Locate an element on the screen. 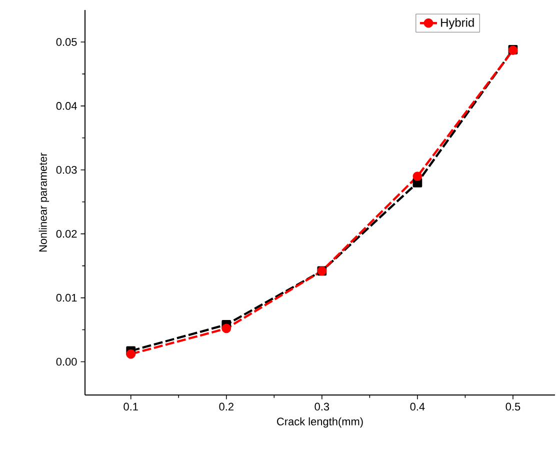 Image resolution: width=556 pixels, height=462 pixels. y-tick-label: 0.05 is located at coordinates (66, 42).